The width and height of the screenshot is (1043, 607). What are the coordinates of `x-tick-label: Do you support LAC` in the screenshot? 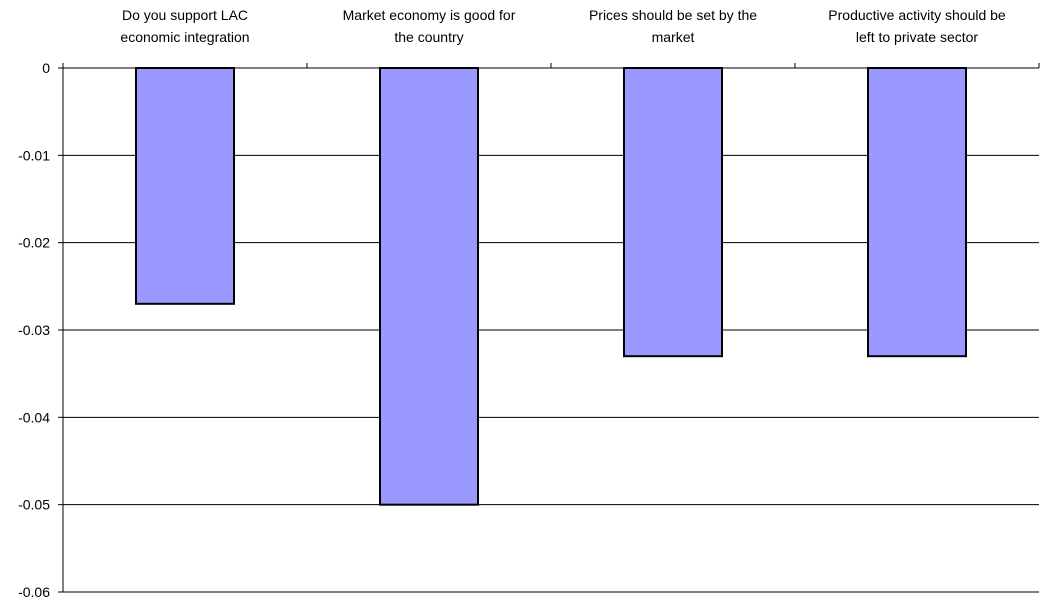 It's located at (185, 15).